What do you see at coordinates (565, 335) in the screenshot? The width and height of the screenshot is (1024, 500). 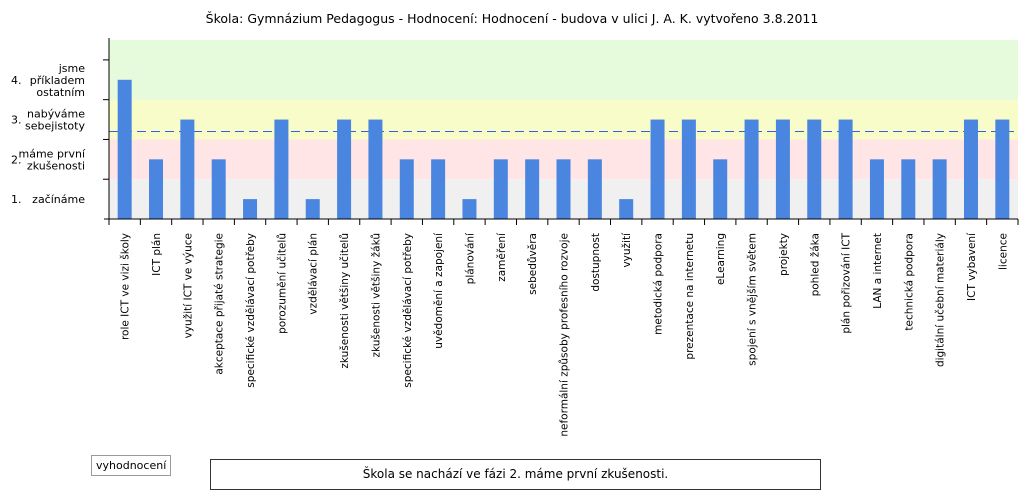 I see `category-label-15: neformální způsoby profesního rozvoje` at bounding box center [565, 335].